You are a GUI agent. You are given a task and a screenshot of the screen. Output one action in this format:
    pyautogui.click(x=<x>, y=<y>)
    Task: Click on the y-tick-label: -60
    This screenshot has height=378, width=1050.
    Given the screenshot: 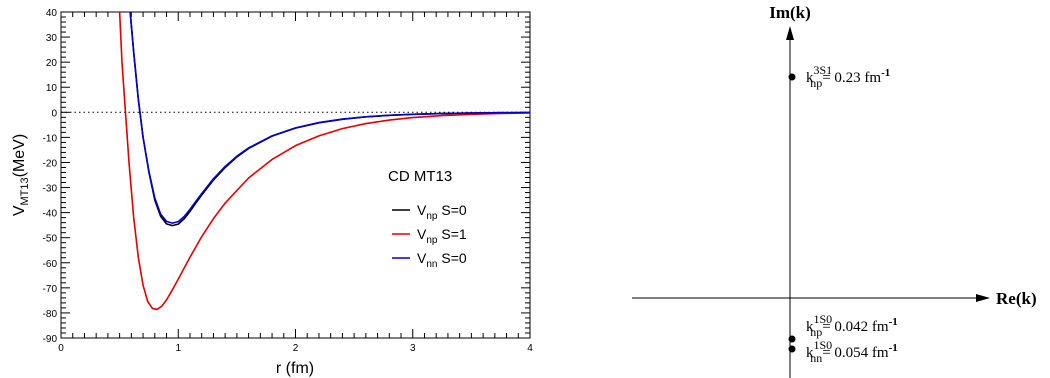 What is the action you would take?
    pyautogui.click(x=50, y=264)
    